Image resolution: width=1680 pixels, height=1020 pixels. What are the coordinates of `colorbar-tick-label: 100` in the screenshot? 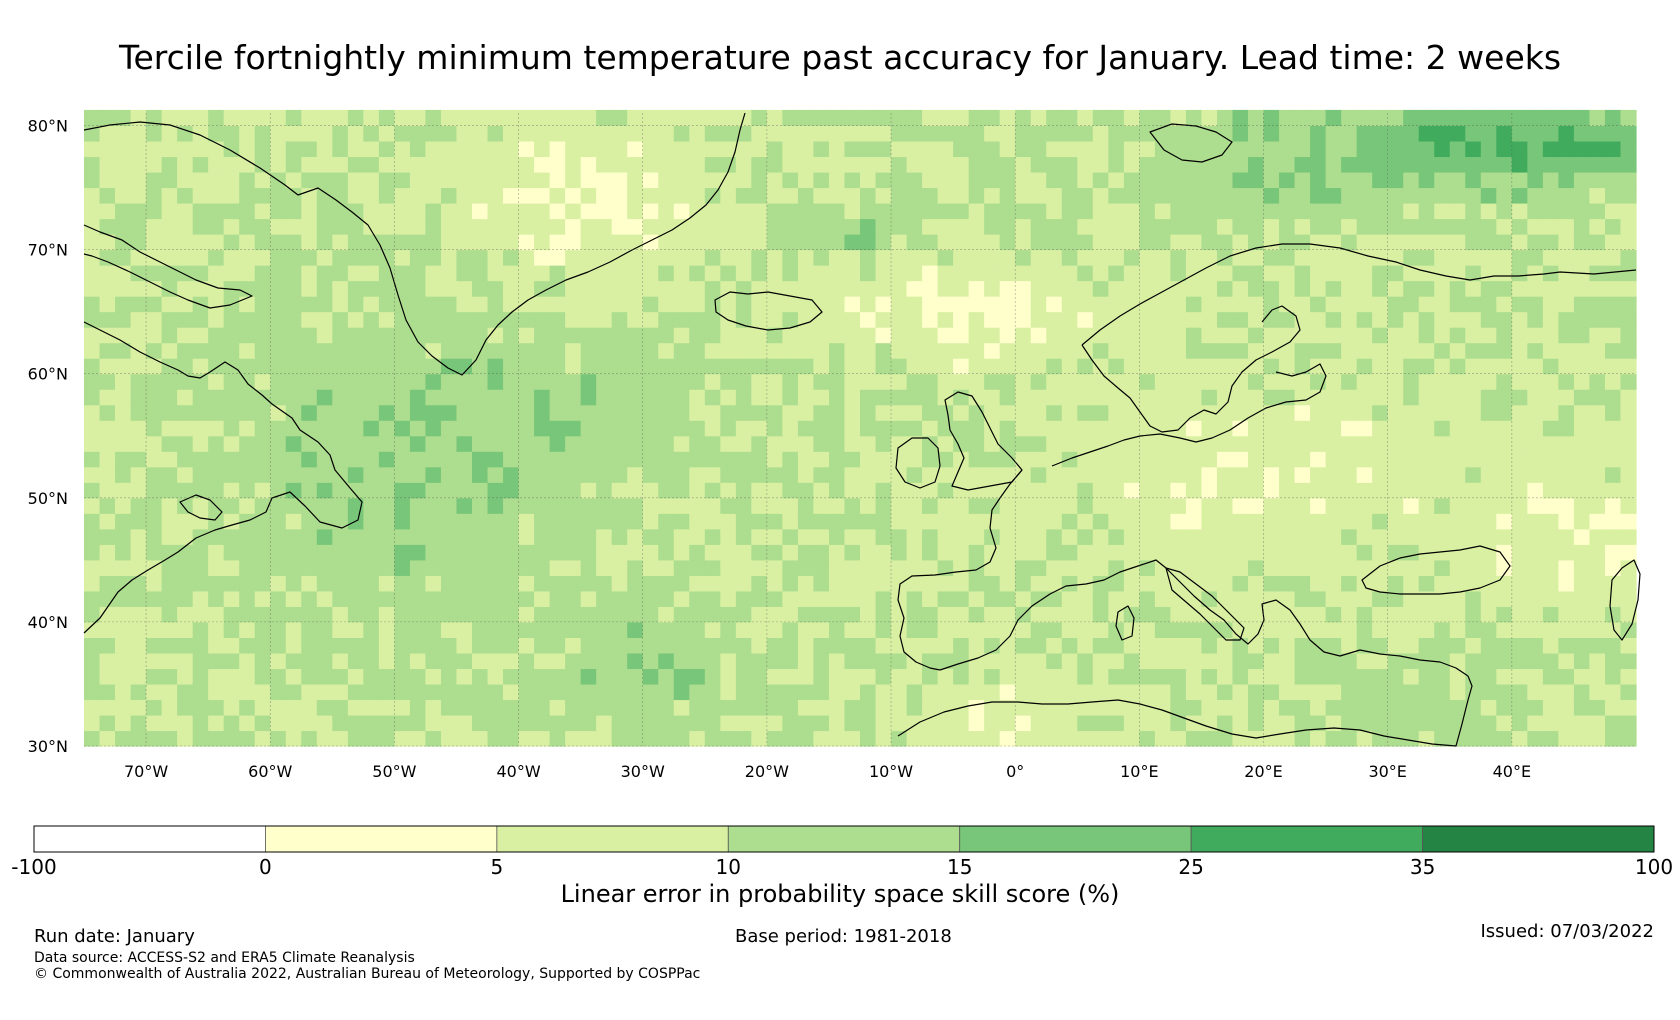 It's located at (1654, 867).